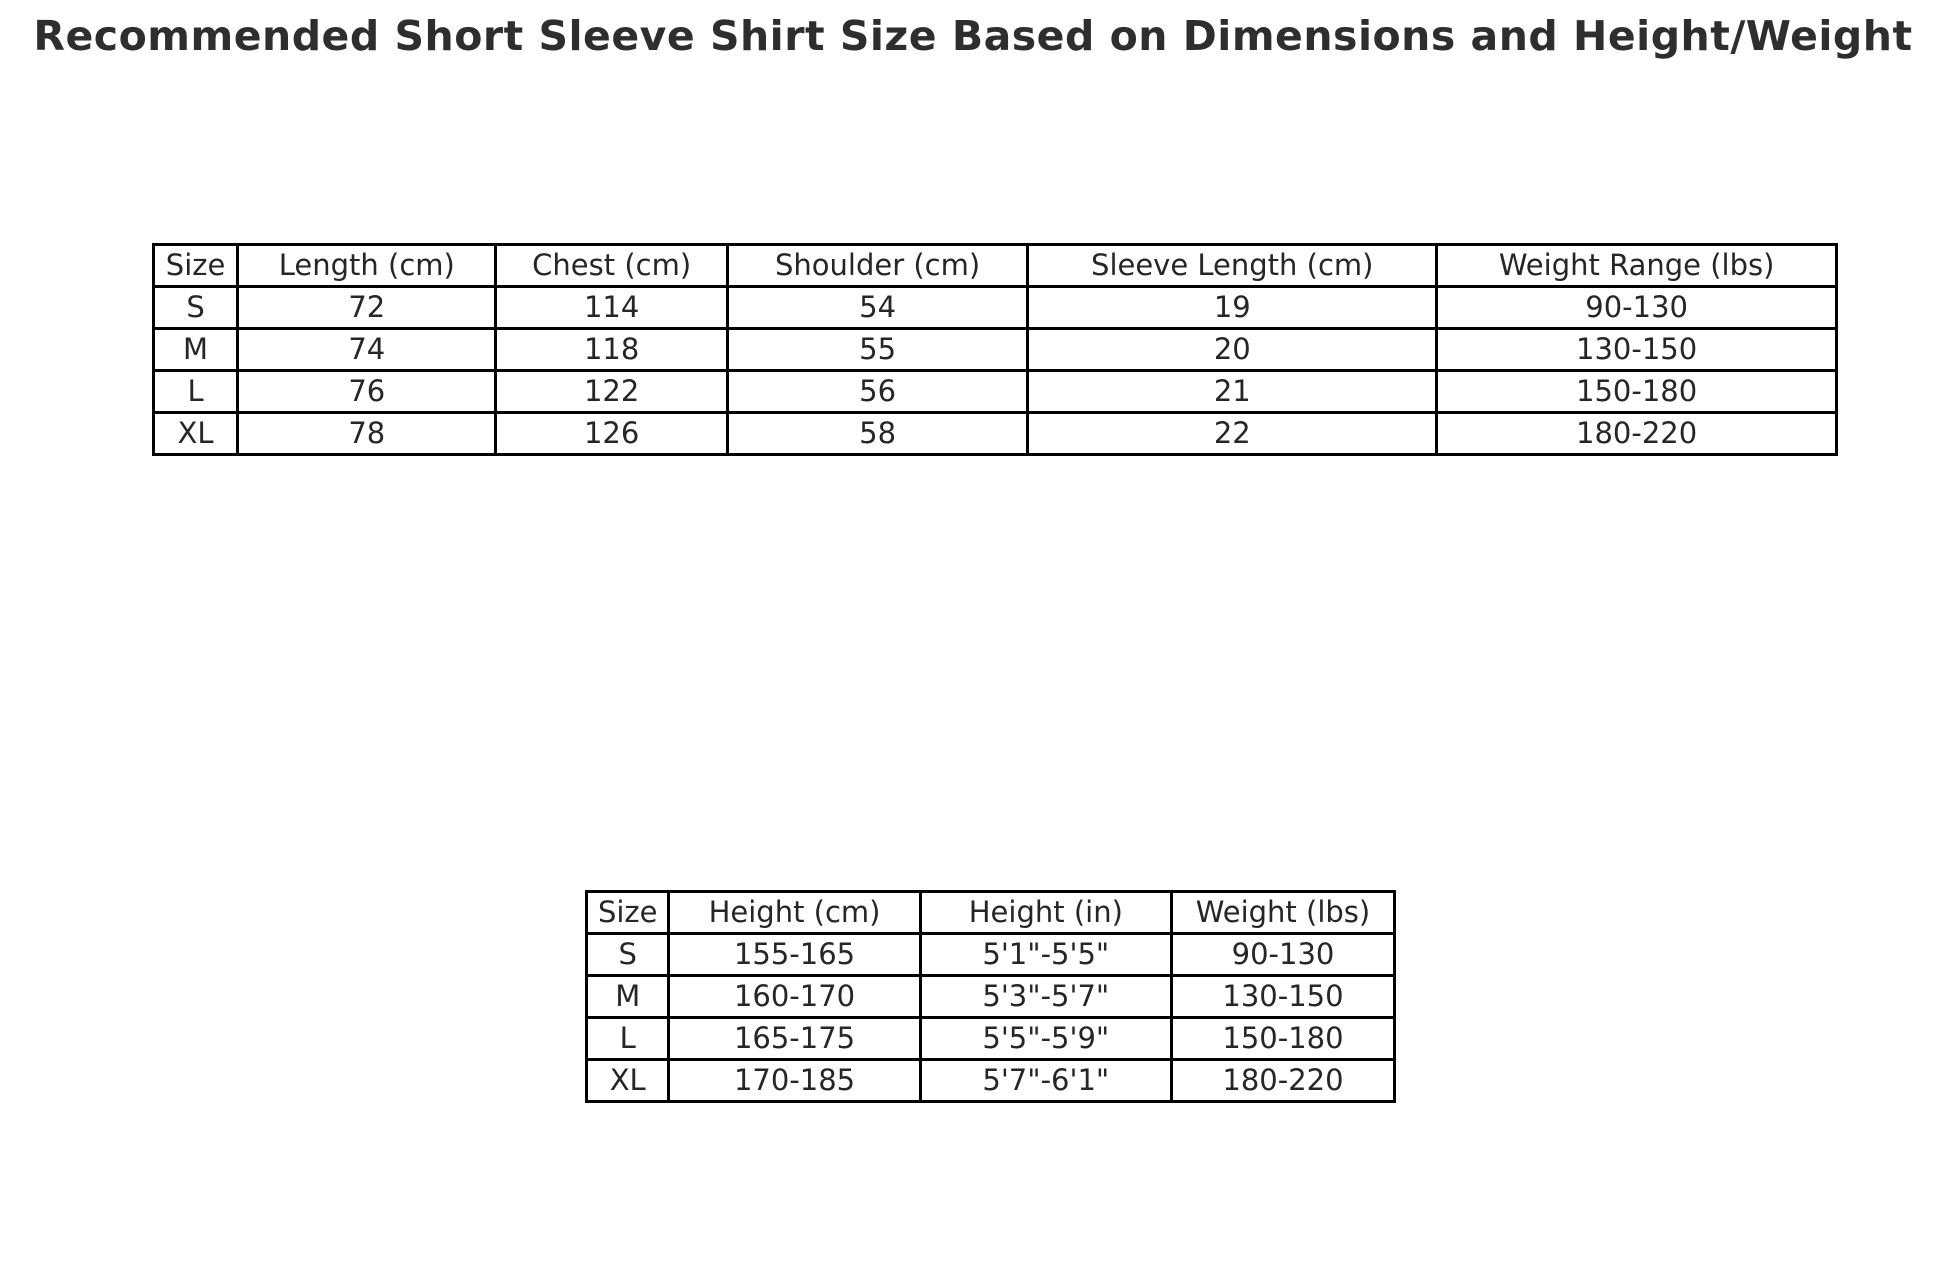 The image size is (1946, 1280). I want to click on table-cell: 21, so click(1232, 391).